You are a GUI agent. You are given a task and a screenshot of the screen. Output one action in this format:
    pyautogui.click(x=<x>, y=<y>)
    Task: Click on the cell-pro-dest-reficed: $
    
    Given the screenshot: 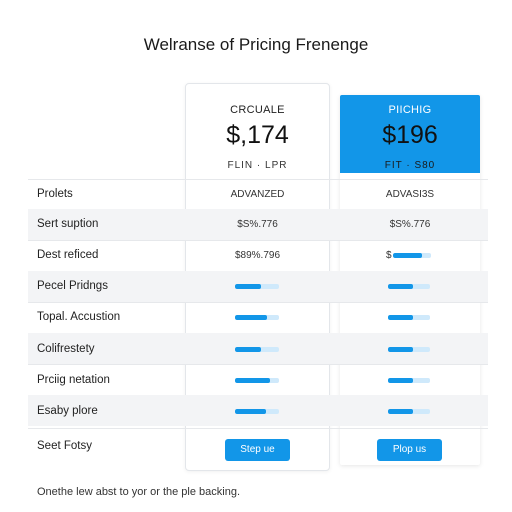 What is the action you would take?
    pyautogui.click(x=389, y=255)
    